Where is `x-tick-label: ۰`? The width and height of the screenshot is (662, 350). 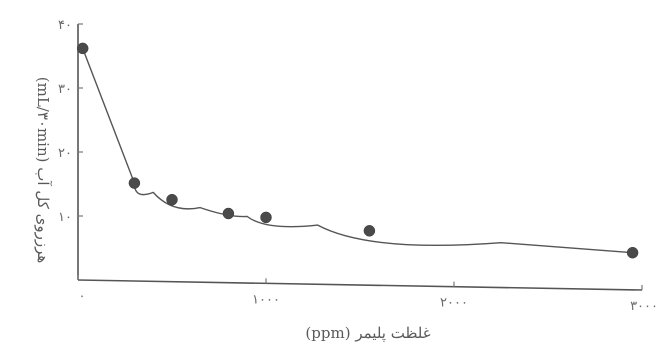
x-tick-label: ۰ is located at coordinates (82, 296).